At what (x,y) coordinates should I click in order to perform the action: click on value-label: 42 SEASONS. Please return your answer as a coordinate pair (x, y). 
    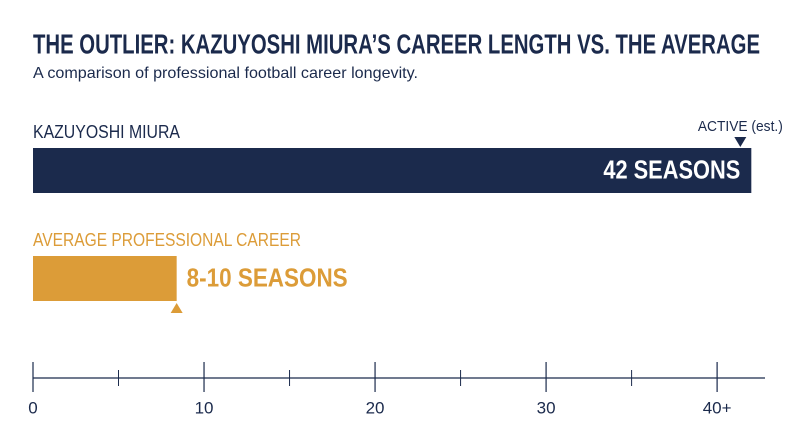
    Looking at the image, I should click on (671, 169).